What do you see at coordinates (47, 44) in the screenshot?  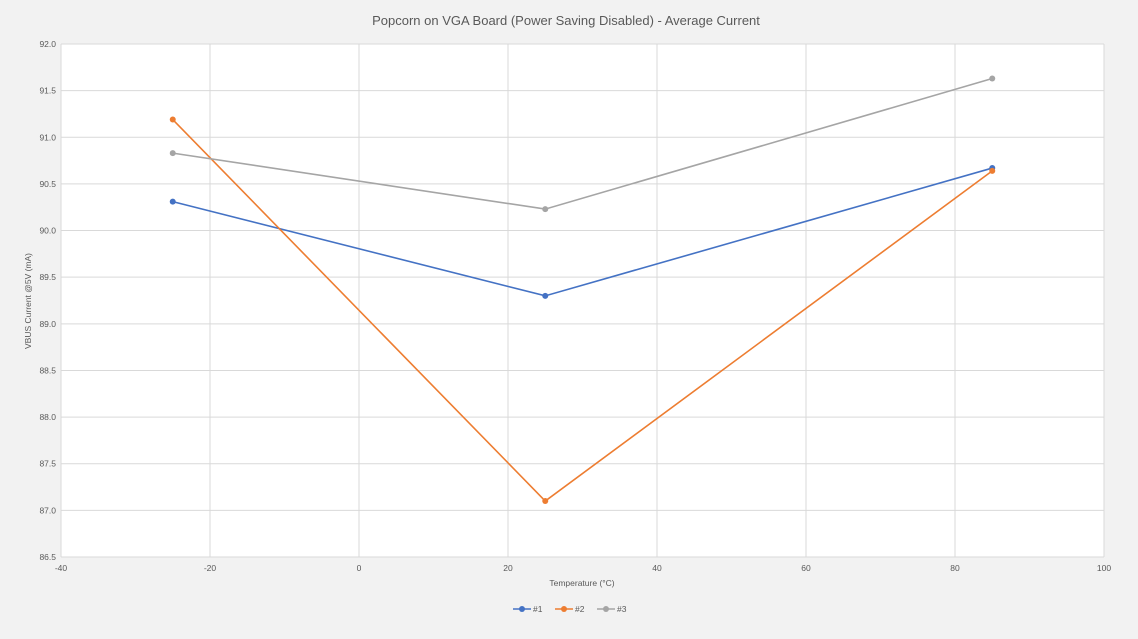 I see `y-tick-label: 92.0` at bounding box center [47, 44].